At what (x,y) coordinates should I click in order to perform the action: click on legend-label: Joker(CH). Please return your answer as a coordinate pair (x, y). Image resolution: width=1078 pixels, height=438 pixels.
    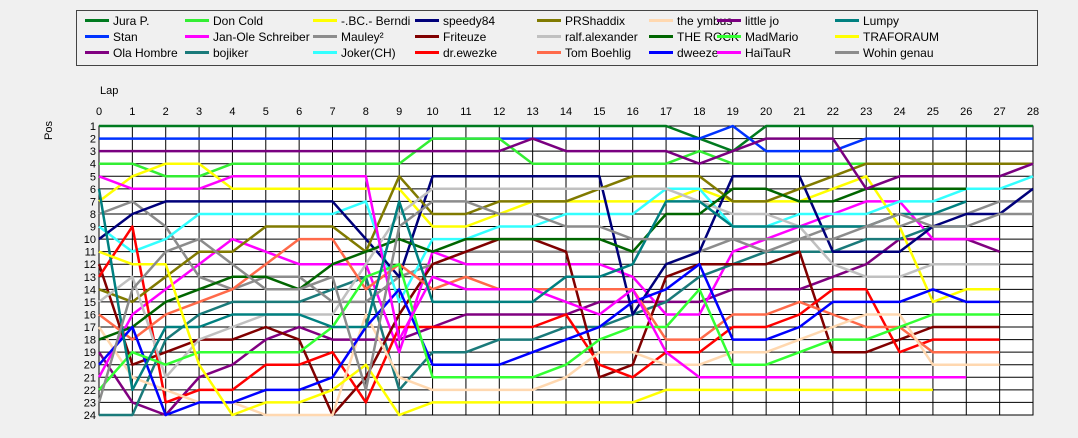
    Looking at the image, I should click on (368, 53).